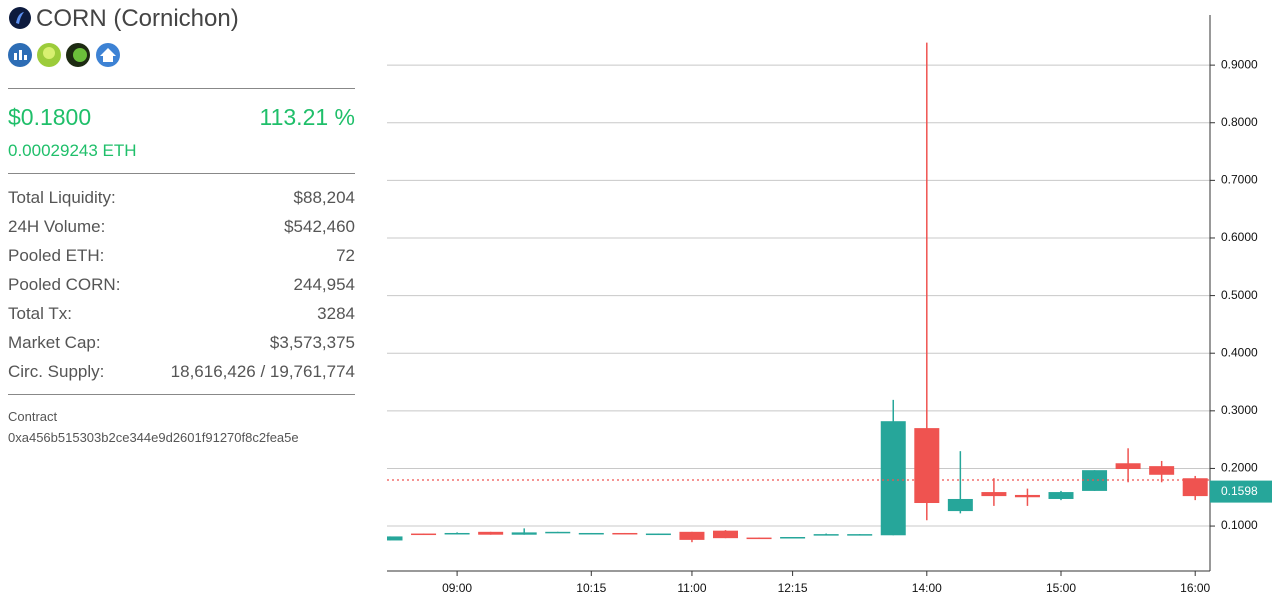 The width and height of the screenshot is (1280, 604). What do you see at coordinates (137, 18) in the screenshot?
I see `token-title: CORN (Cornichon)` at bounding box center [137, 18].